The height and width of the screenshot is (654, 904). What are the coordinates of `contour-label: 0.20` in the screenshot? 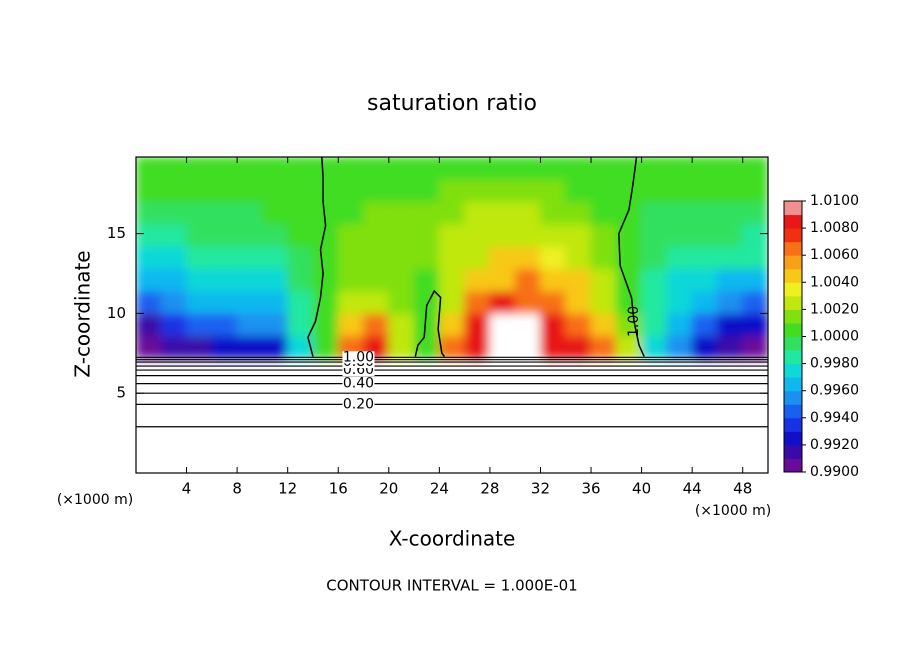 It's located at (358, 404).